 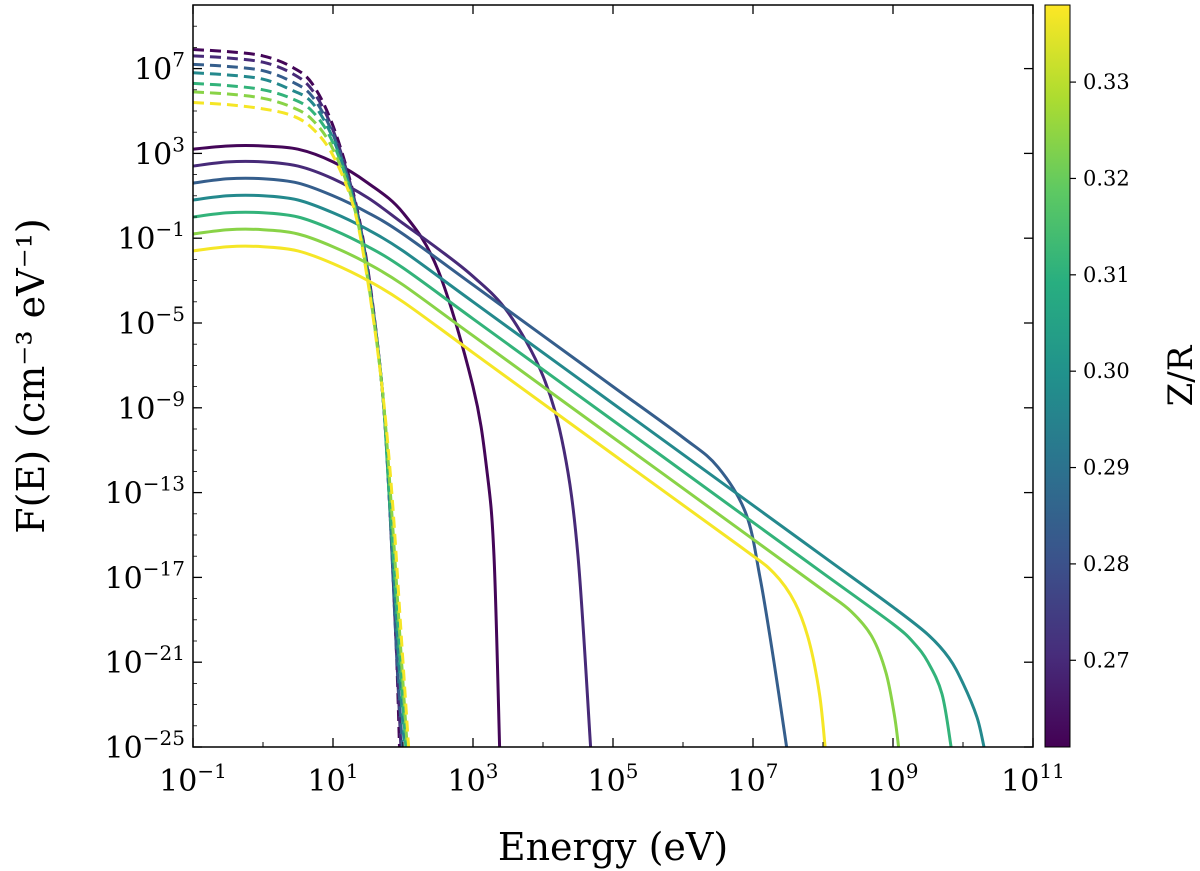 What do you see at coordinates (1057, 376) in the screenshot?
I see `colorbar` at bounding box center [1057, 376].